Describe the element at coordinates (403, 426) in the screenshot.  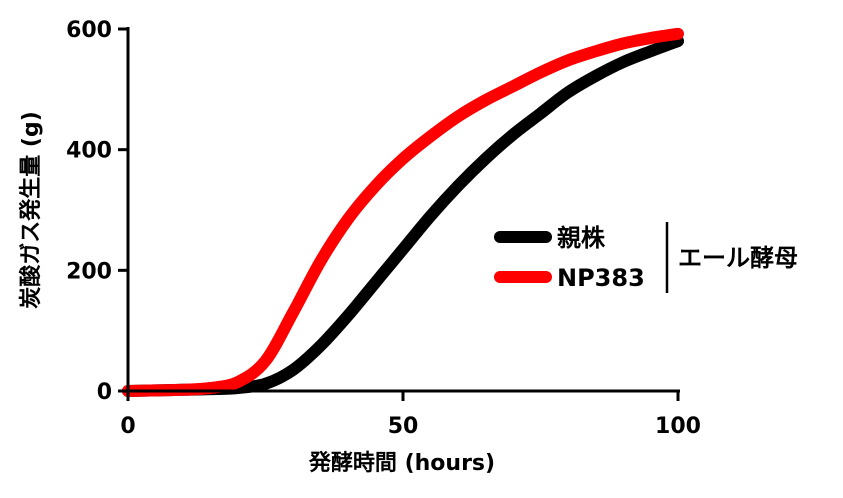
I see `x-tick-label: 50` at that location.